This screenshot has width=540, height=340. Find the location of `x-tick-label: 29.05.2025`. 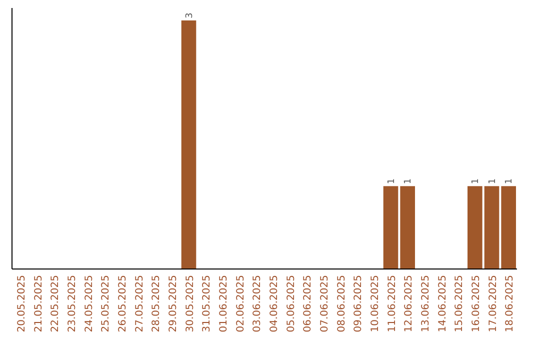

x-tick-label: 29.05.2025 is located at coordinates (173, 303).